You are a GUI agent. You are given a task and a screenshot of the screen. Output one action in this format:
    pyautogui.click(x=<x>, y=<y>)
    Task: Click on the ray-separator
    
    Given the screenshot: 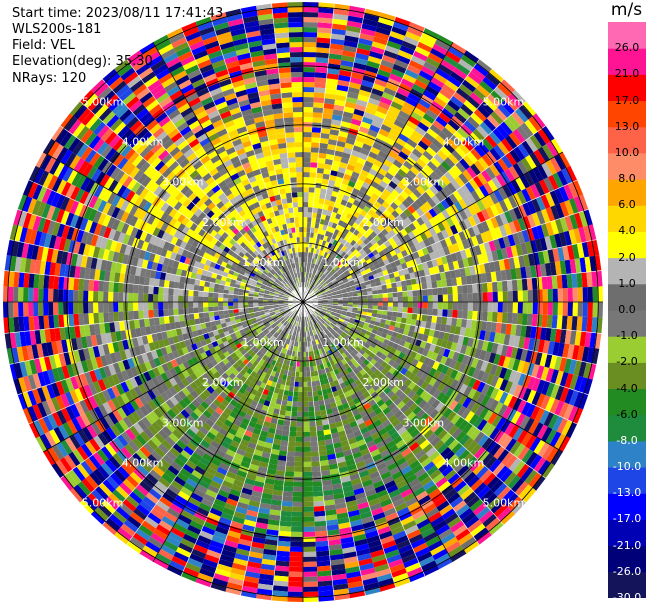 What is the action you would take?
    pyautogui.click(x=440, y=241)
    